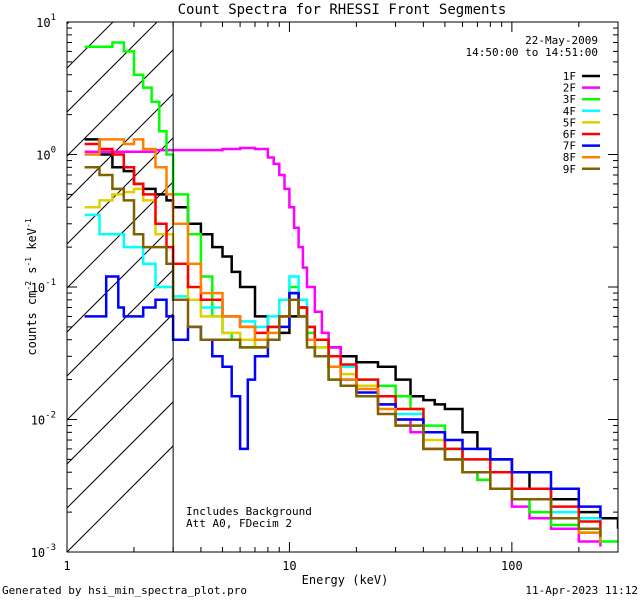  I want to click on annotation-attenuator: Att A0, FDecim 2, so click(239, 523).